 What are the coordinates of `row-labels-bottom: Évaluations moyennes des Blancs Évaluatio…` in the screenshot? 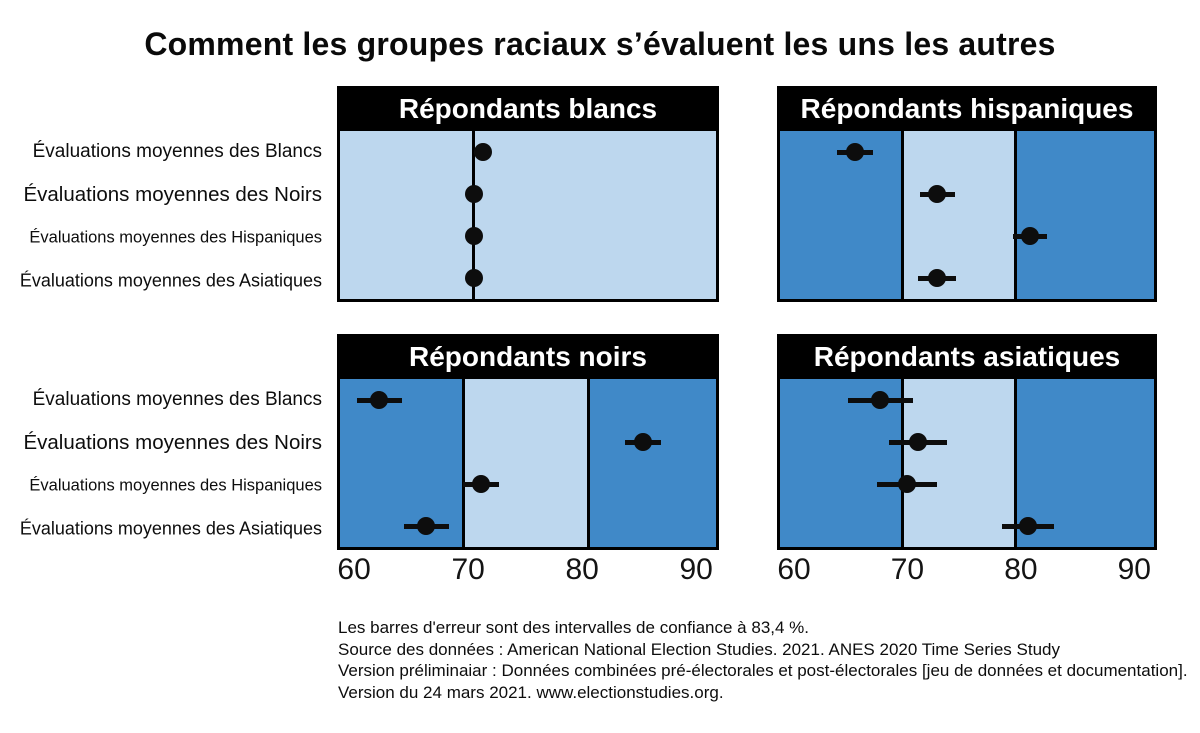 It's located at (165, 464).